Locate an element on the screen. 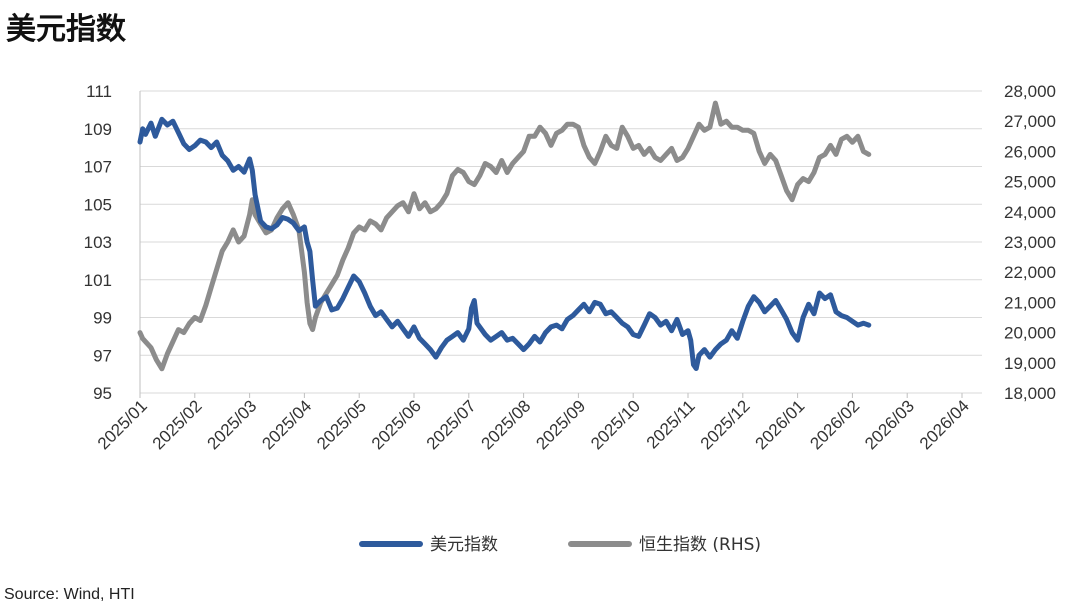  chart-title: 美元指数 is located at coordinates (66, 29).